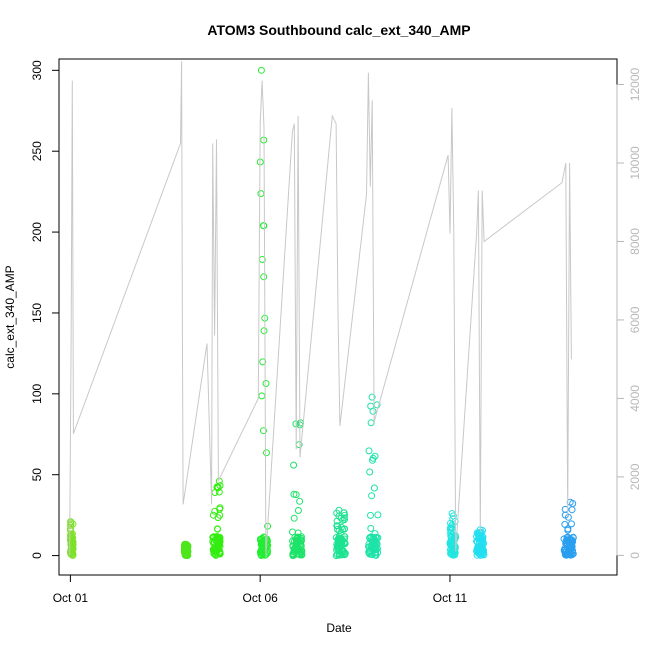 Image resolution: width=650 pixels, height=650 pixels. I want to click on chart-title: ATOM3 Southbound calc_ext_340_AMP, so click(338, 30).